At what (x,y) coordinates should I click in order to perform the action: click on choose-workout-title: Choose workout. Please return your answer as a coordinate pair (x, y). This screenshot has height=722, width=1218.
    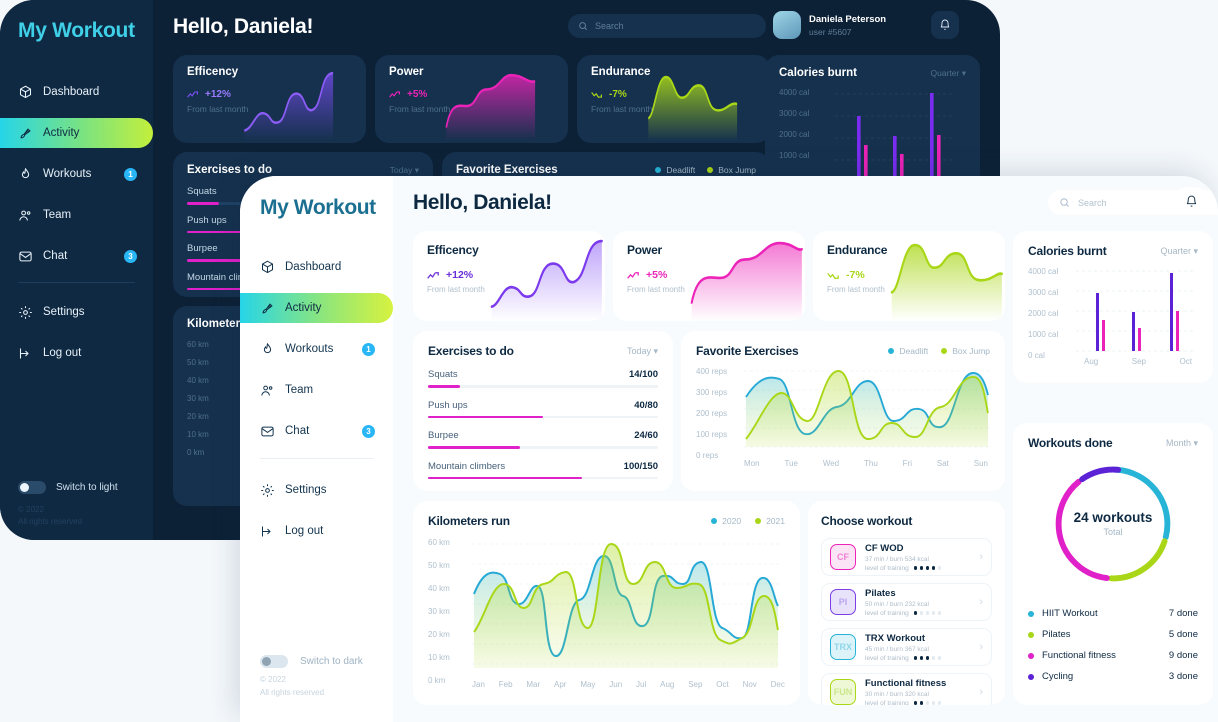
    Looking at the image, I should click on (867, 521).